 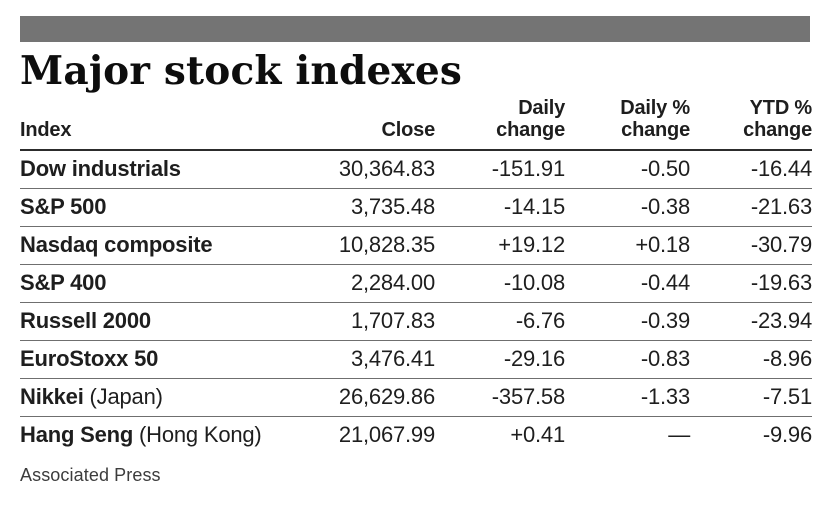 I want to click on column-header-close: Close, so click(x=360, y=123).